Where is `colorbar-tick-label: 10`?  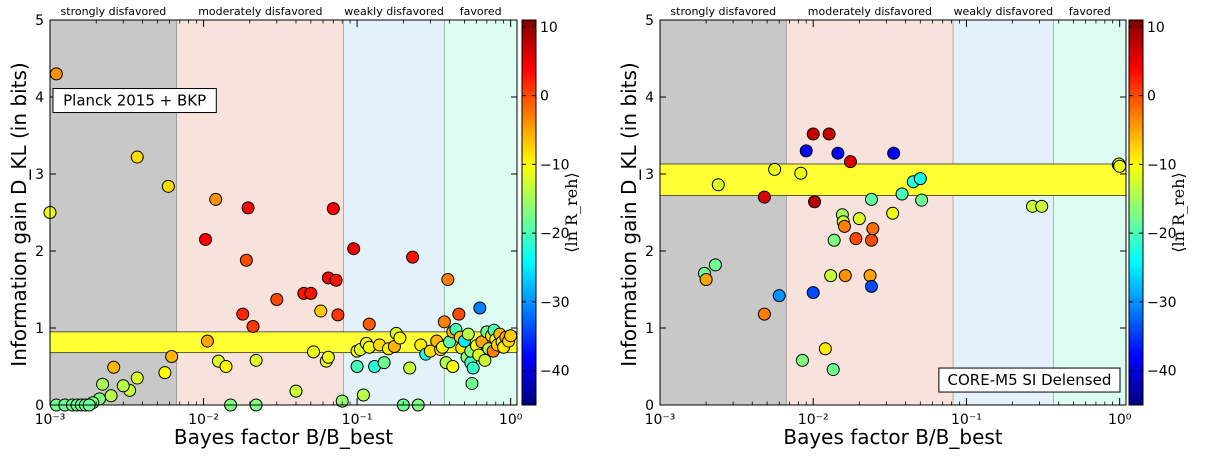 colorbar-tick-label: 10 is located at coordinates (1156, 28).